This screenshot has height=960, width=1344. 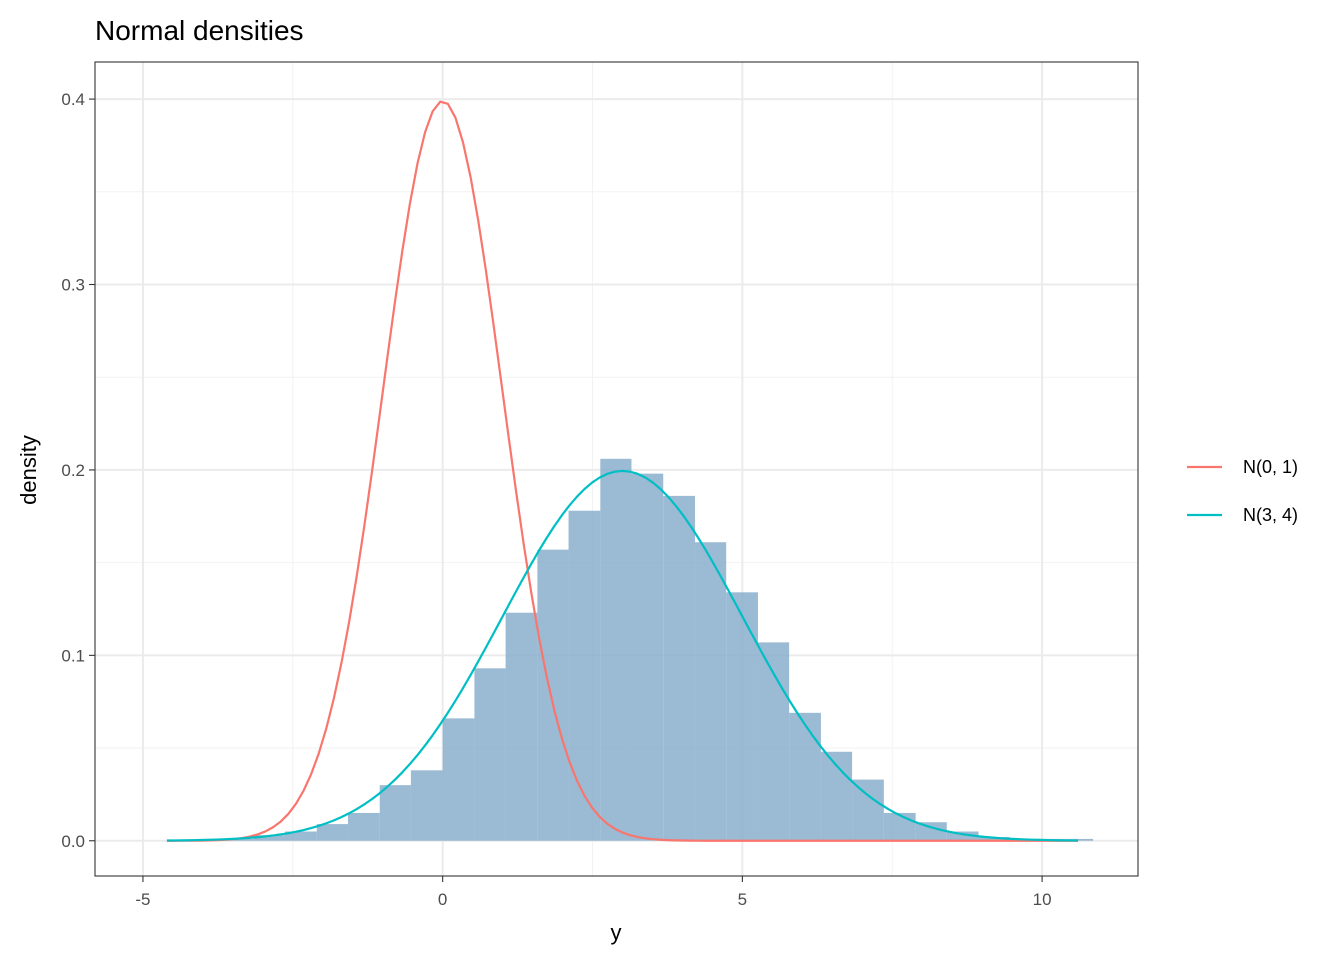 I want to click on chart-title: Normal densities, so click(x=199, y=30).